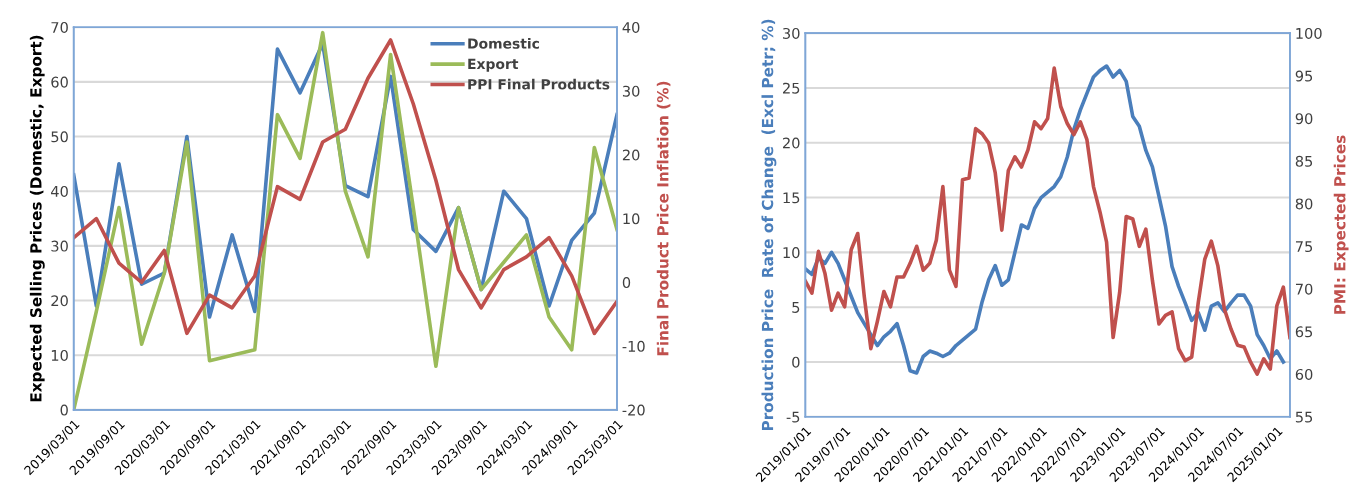  I want to click on y2-tick-label: 40, so click(631, 27).